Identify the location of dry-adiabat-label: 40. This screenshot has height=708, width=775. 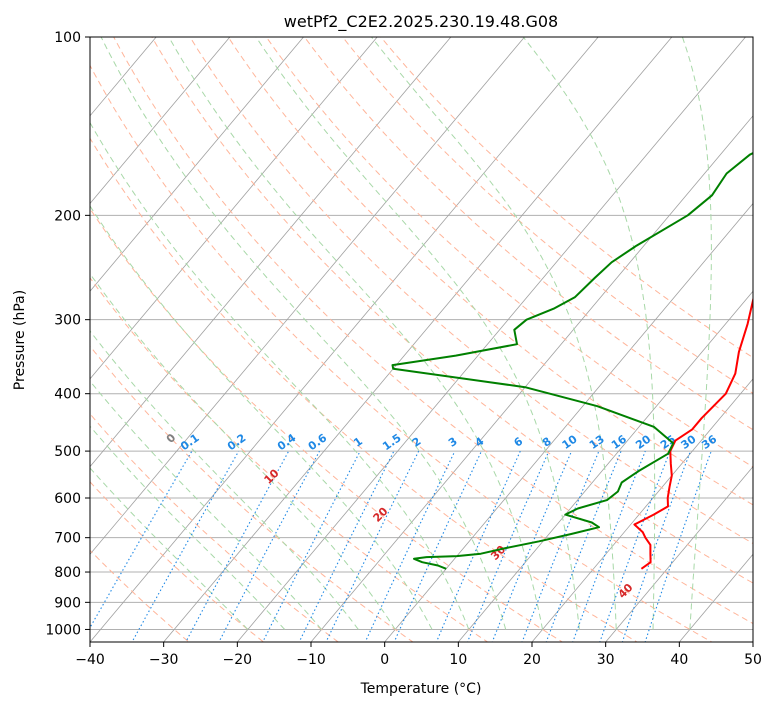
(626, 591).